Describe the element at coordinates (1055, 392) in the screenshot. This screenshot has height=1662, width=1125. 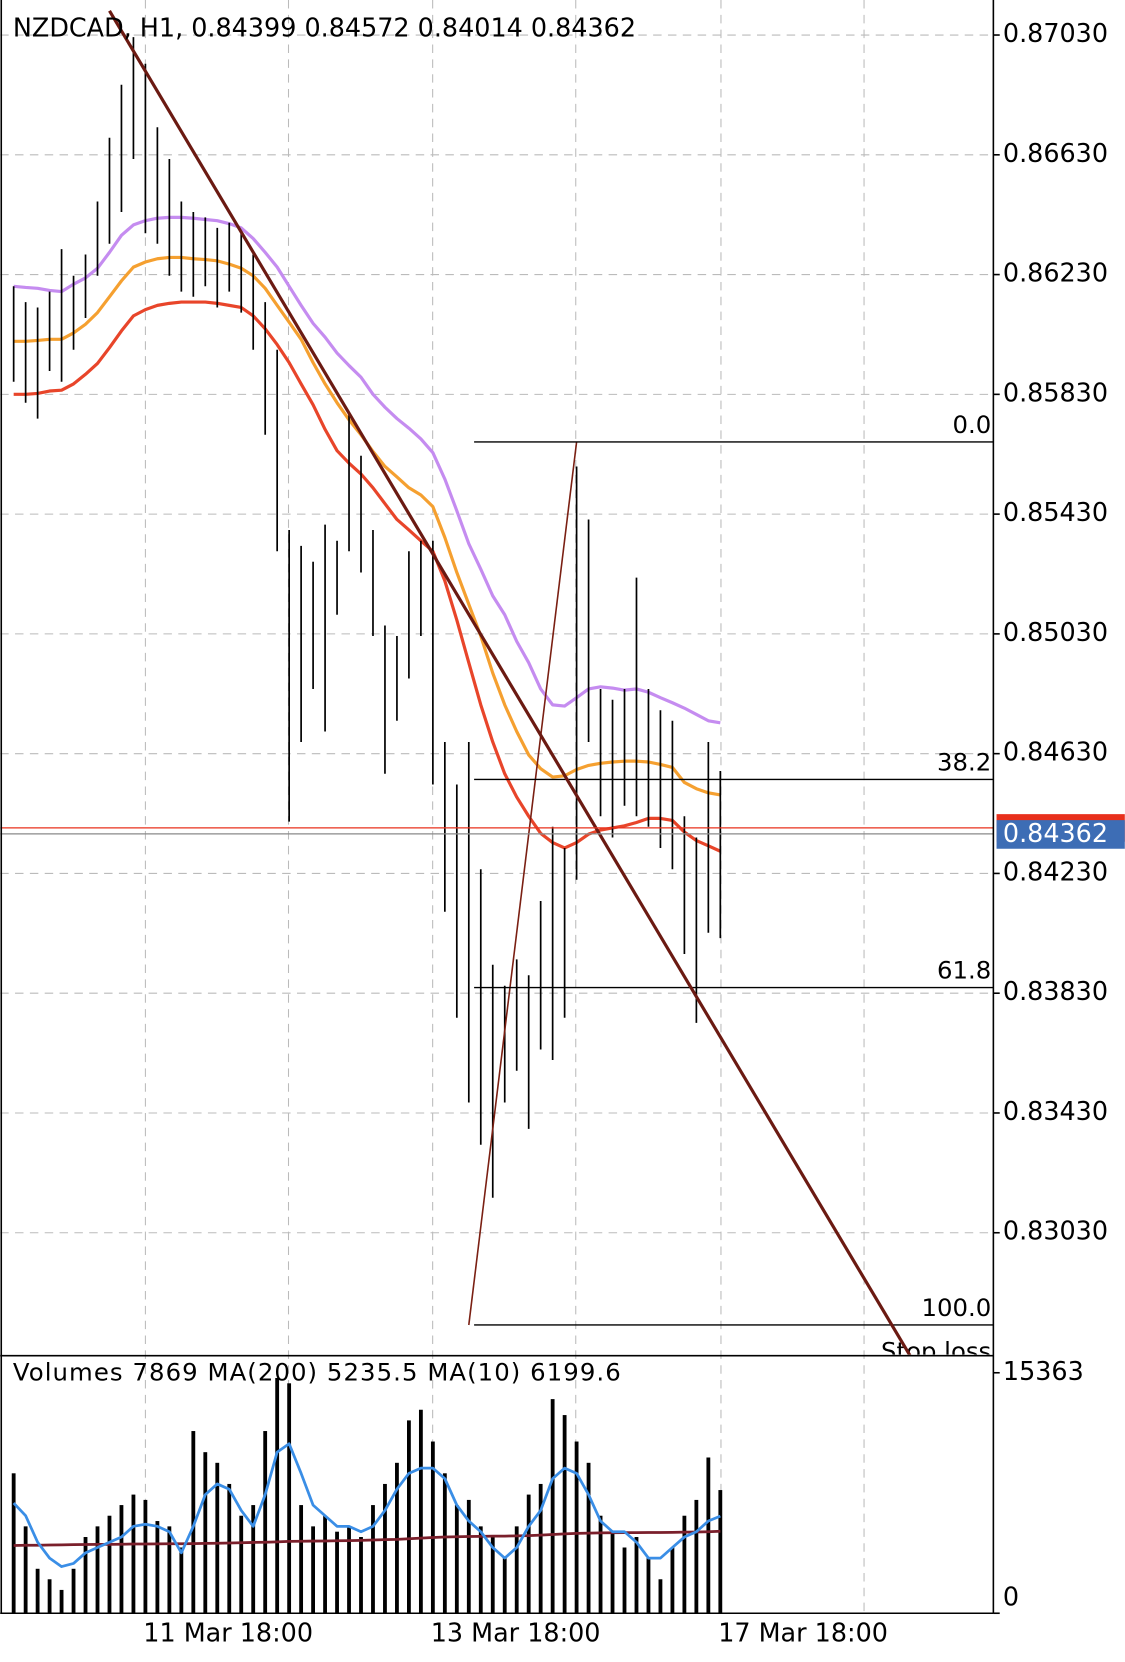
I see `y-tick-label: 0.85830` at that location.